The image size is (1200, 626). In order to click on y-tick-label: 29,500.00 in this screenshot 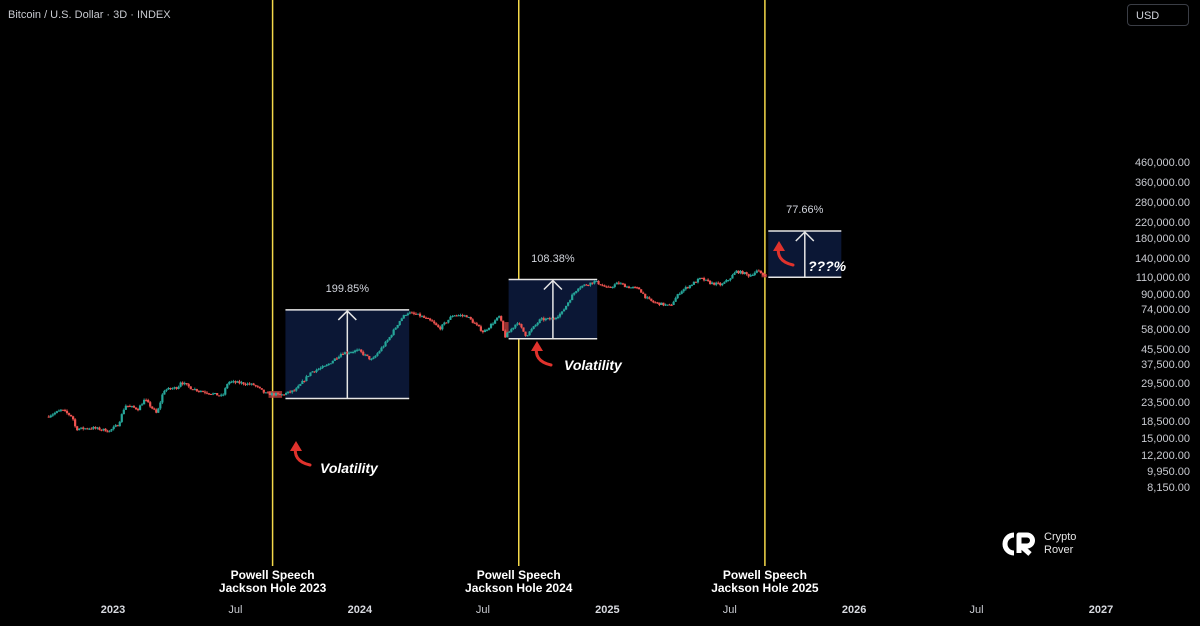, I will do `click(1165, 384)`.